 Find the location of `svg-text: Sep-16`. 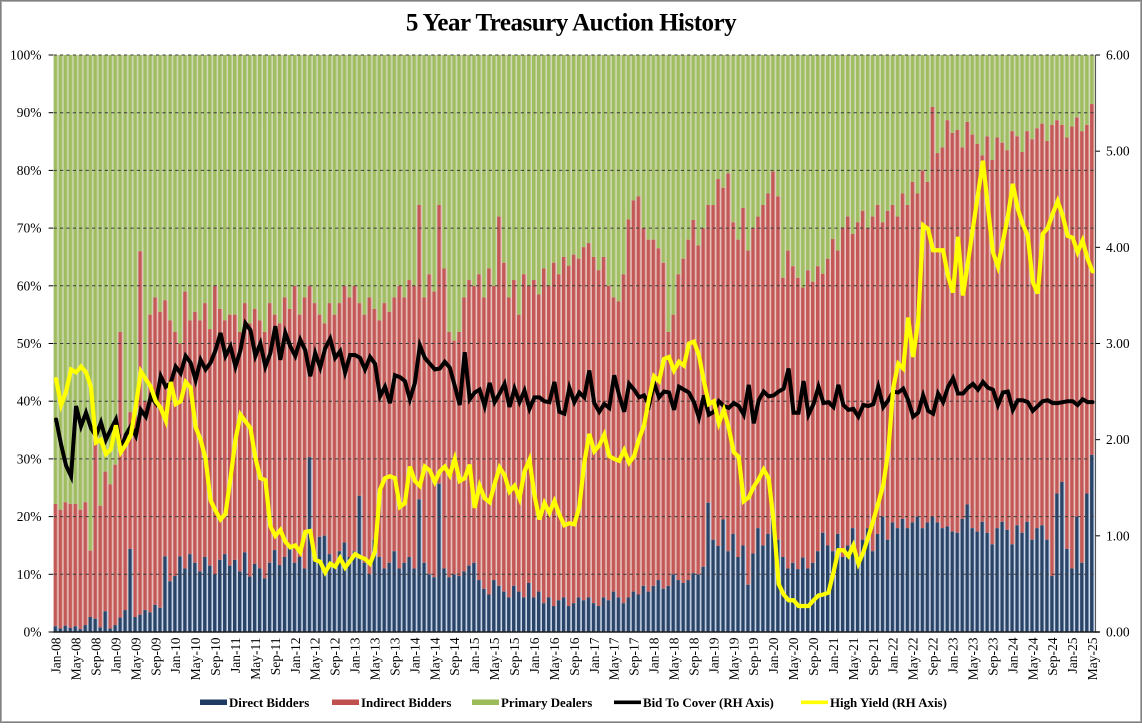

svg-text: Sep-16 is located at coordinates (574, 656).